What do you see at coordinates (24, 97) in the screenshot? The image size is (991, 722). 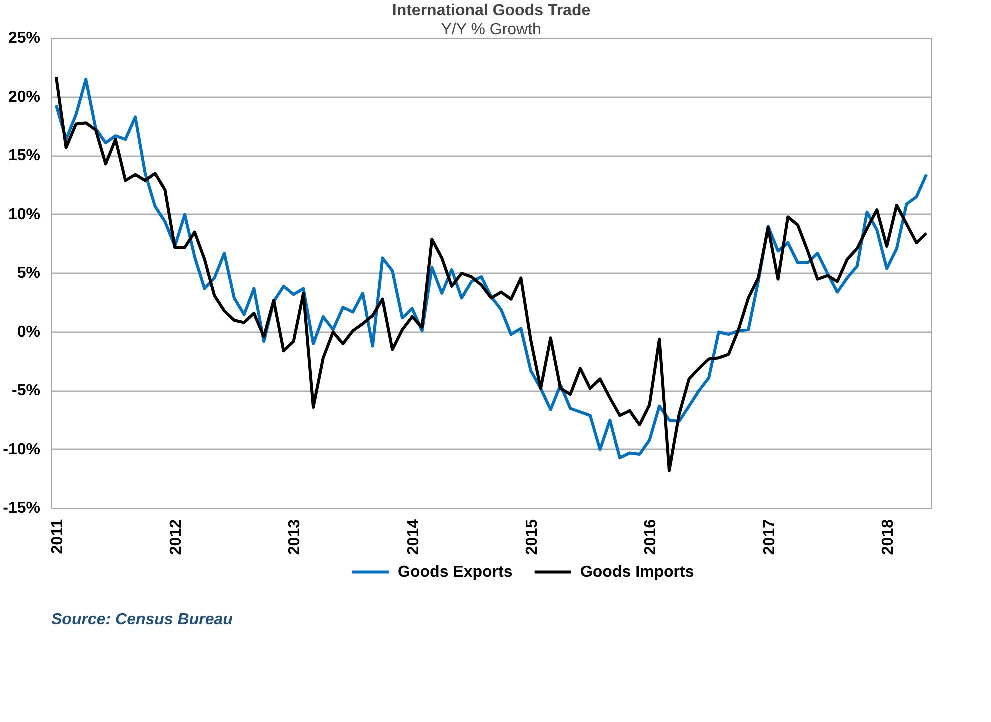 I see `y-tick-label: 20%` at bounding box center [24, 97].